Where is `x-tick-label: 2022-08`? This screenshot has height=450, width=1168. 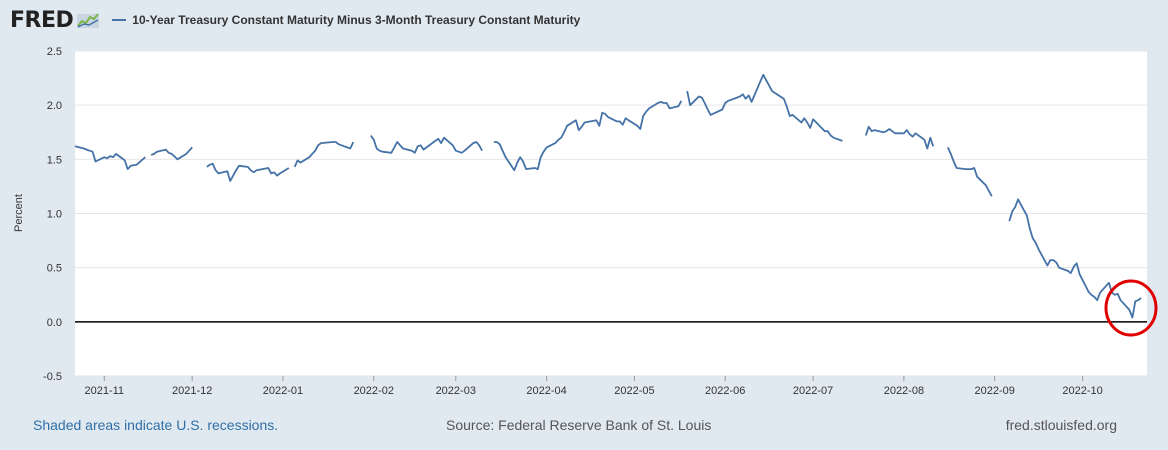 x-tick-label: 2022-08 is located at coordinates (904, 391).